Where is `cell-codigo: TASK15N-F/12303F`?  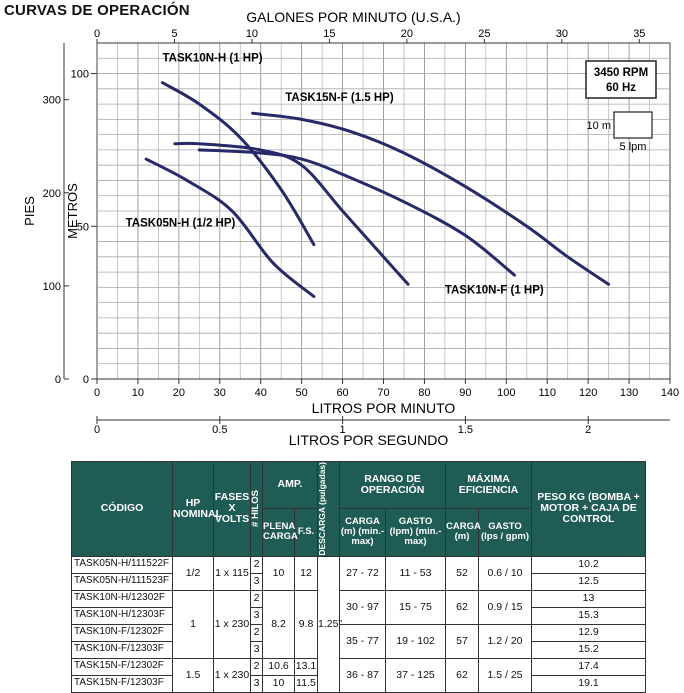 cell-codigo: TASK15N-F/12303F is located at coordinates (122, 683).